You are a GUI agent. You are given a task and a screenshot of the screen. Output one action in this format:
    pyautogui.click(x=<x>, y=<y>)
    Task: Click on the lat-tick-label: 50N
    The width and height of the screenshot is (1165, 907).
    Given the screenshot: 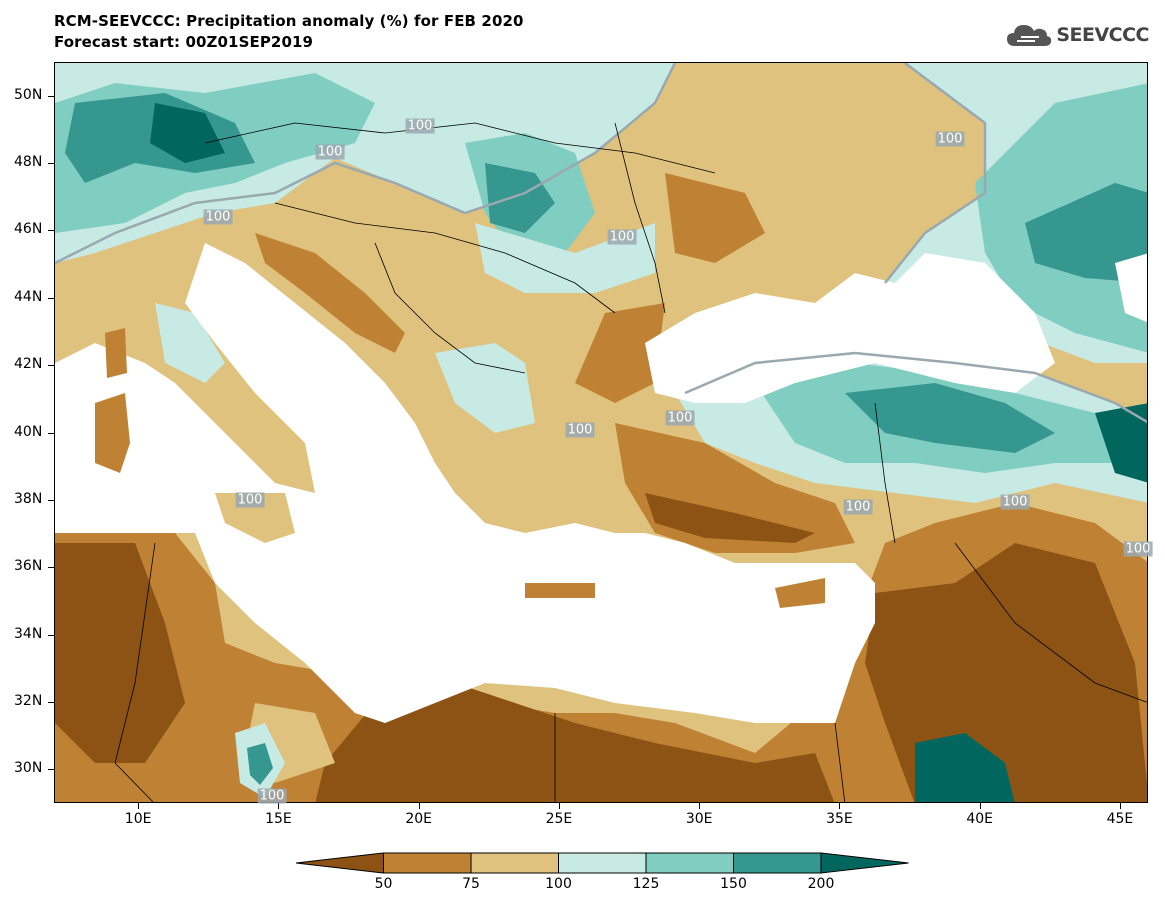 What is the action you would take?
    pyautogui.click(x=28, y=94)
    